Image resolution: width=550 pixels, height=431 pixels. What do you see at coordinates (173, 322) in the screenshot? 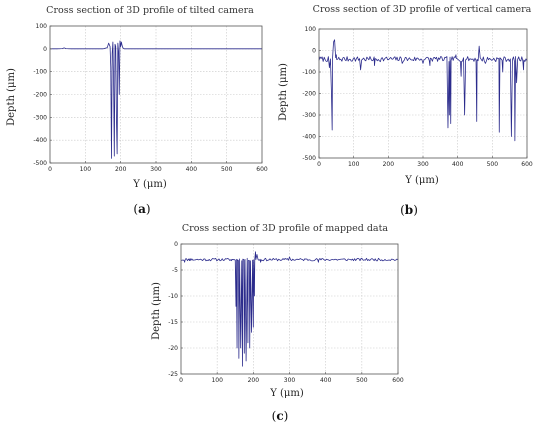
I see `y-tick-label: -15` at bounding box center [173, 322].